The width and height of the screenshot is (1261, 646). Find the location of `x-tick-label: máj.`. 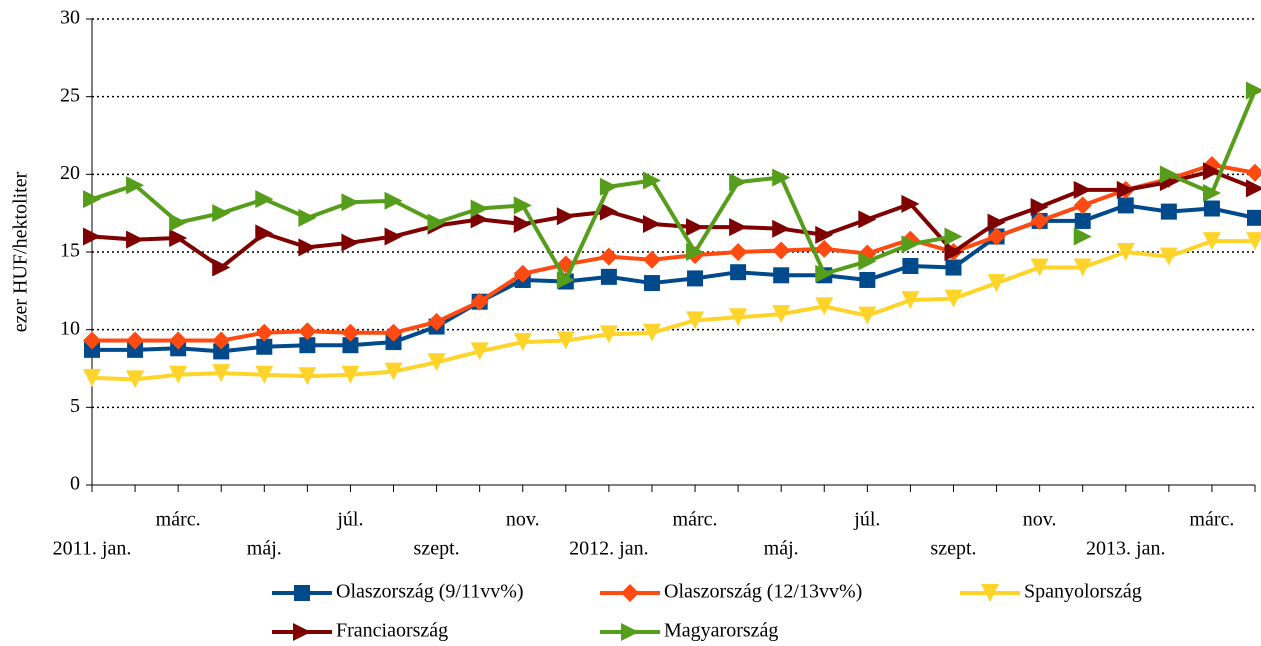

x-tick-label: máj. is located at coordinates (264, 549).